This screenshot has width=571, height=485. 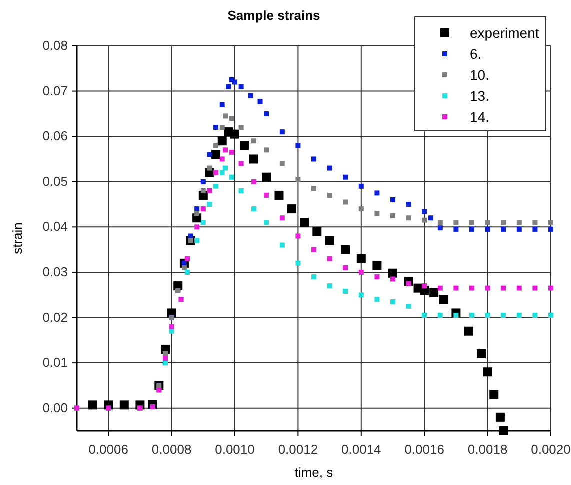 What do you see at coordinates (298, 449) in the screenshot?
I see `x-tick-label: 0.0012` at bounding box center [298, 449].